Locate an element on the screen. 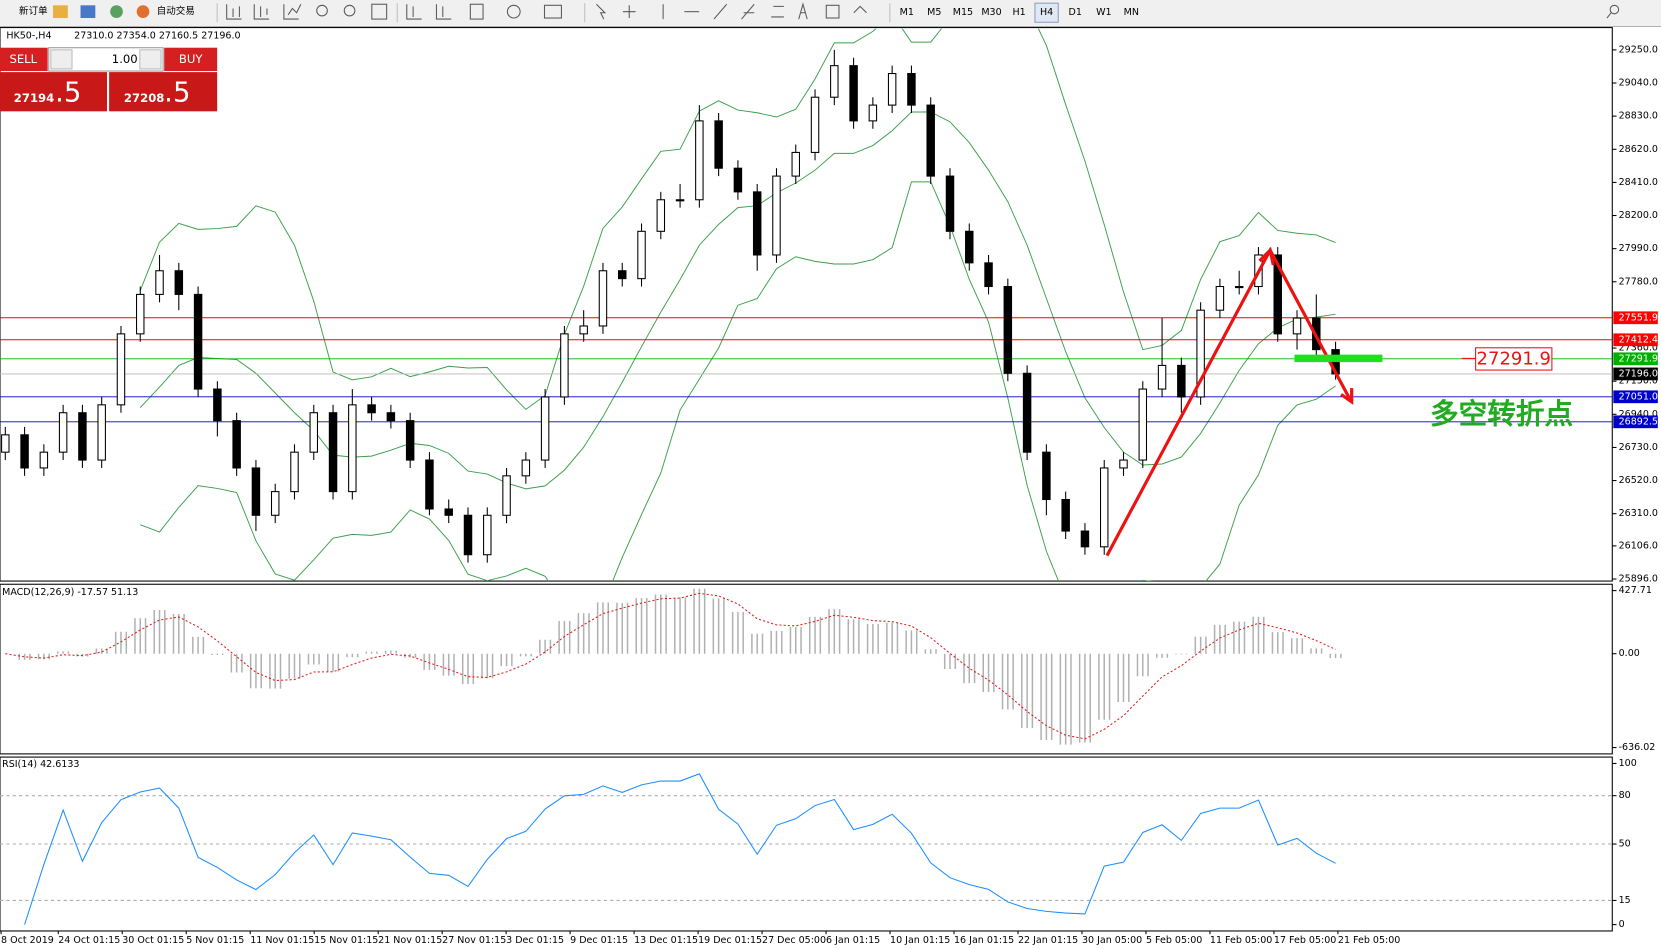 This screenshot has height=949, width=1661. buy-label: BUY is located at coordinates (191, 59).